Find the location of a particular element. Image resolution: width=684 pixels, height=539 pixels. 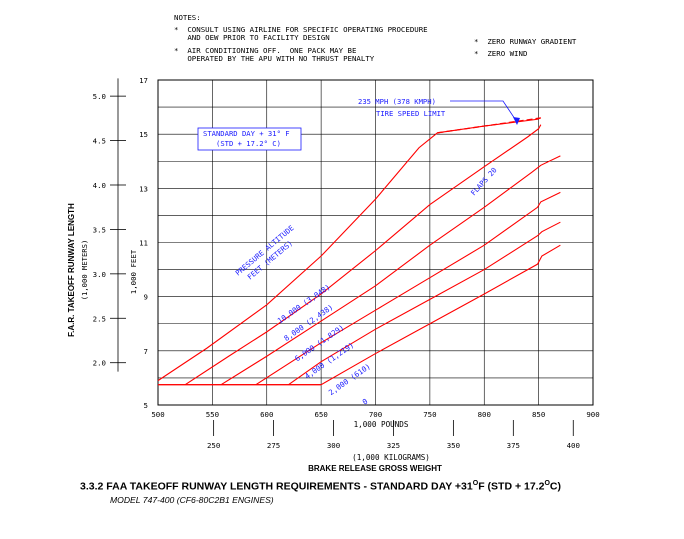

note-line: * AIR CONDITIONING OFF. ONE PACK MAY BE is located at coordinates (265, 50).